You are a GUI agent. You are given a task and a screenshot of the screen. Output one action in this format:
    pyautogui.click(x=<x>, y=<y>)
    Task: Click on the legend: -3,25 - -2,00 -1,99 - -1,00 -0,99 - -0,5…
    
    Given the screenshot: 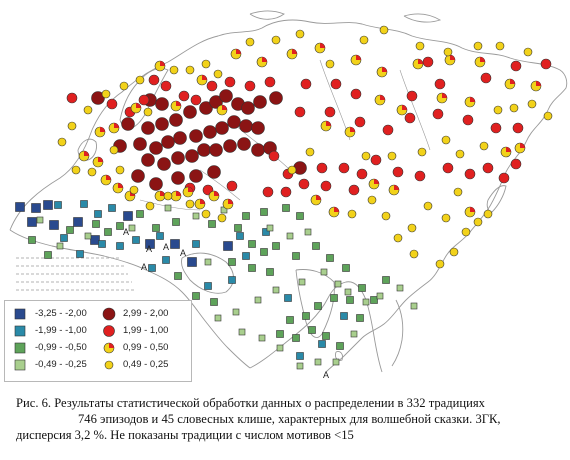 What is the action you would take?
    pyautogui.click(x=98, y=341)
    